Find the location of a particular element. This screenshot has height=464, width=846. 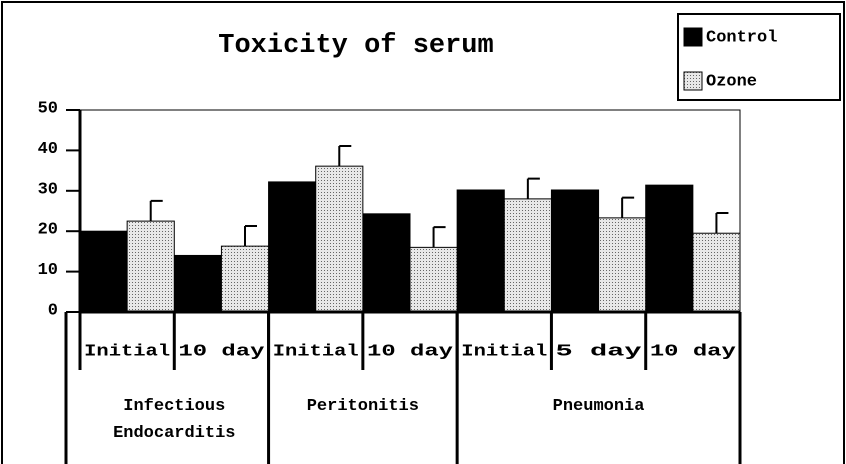

y-tick-label: 40 is located at coordinates (48, 149).